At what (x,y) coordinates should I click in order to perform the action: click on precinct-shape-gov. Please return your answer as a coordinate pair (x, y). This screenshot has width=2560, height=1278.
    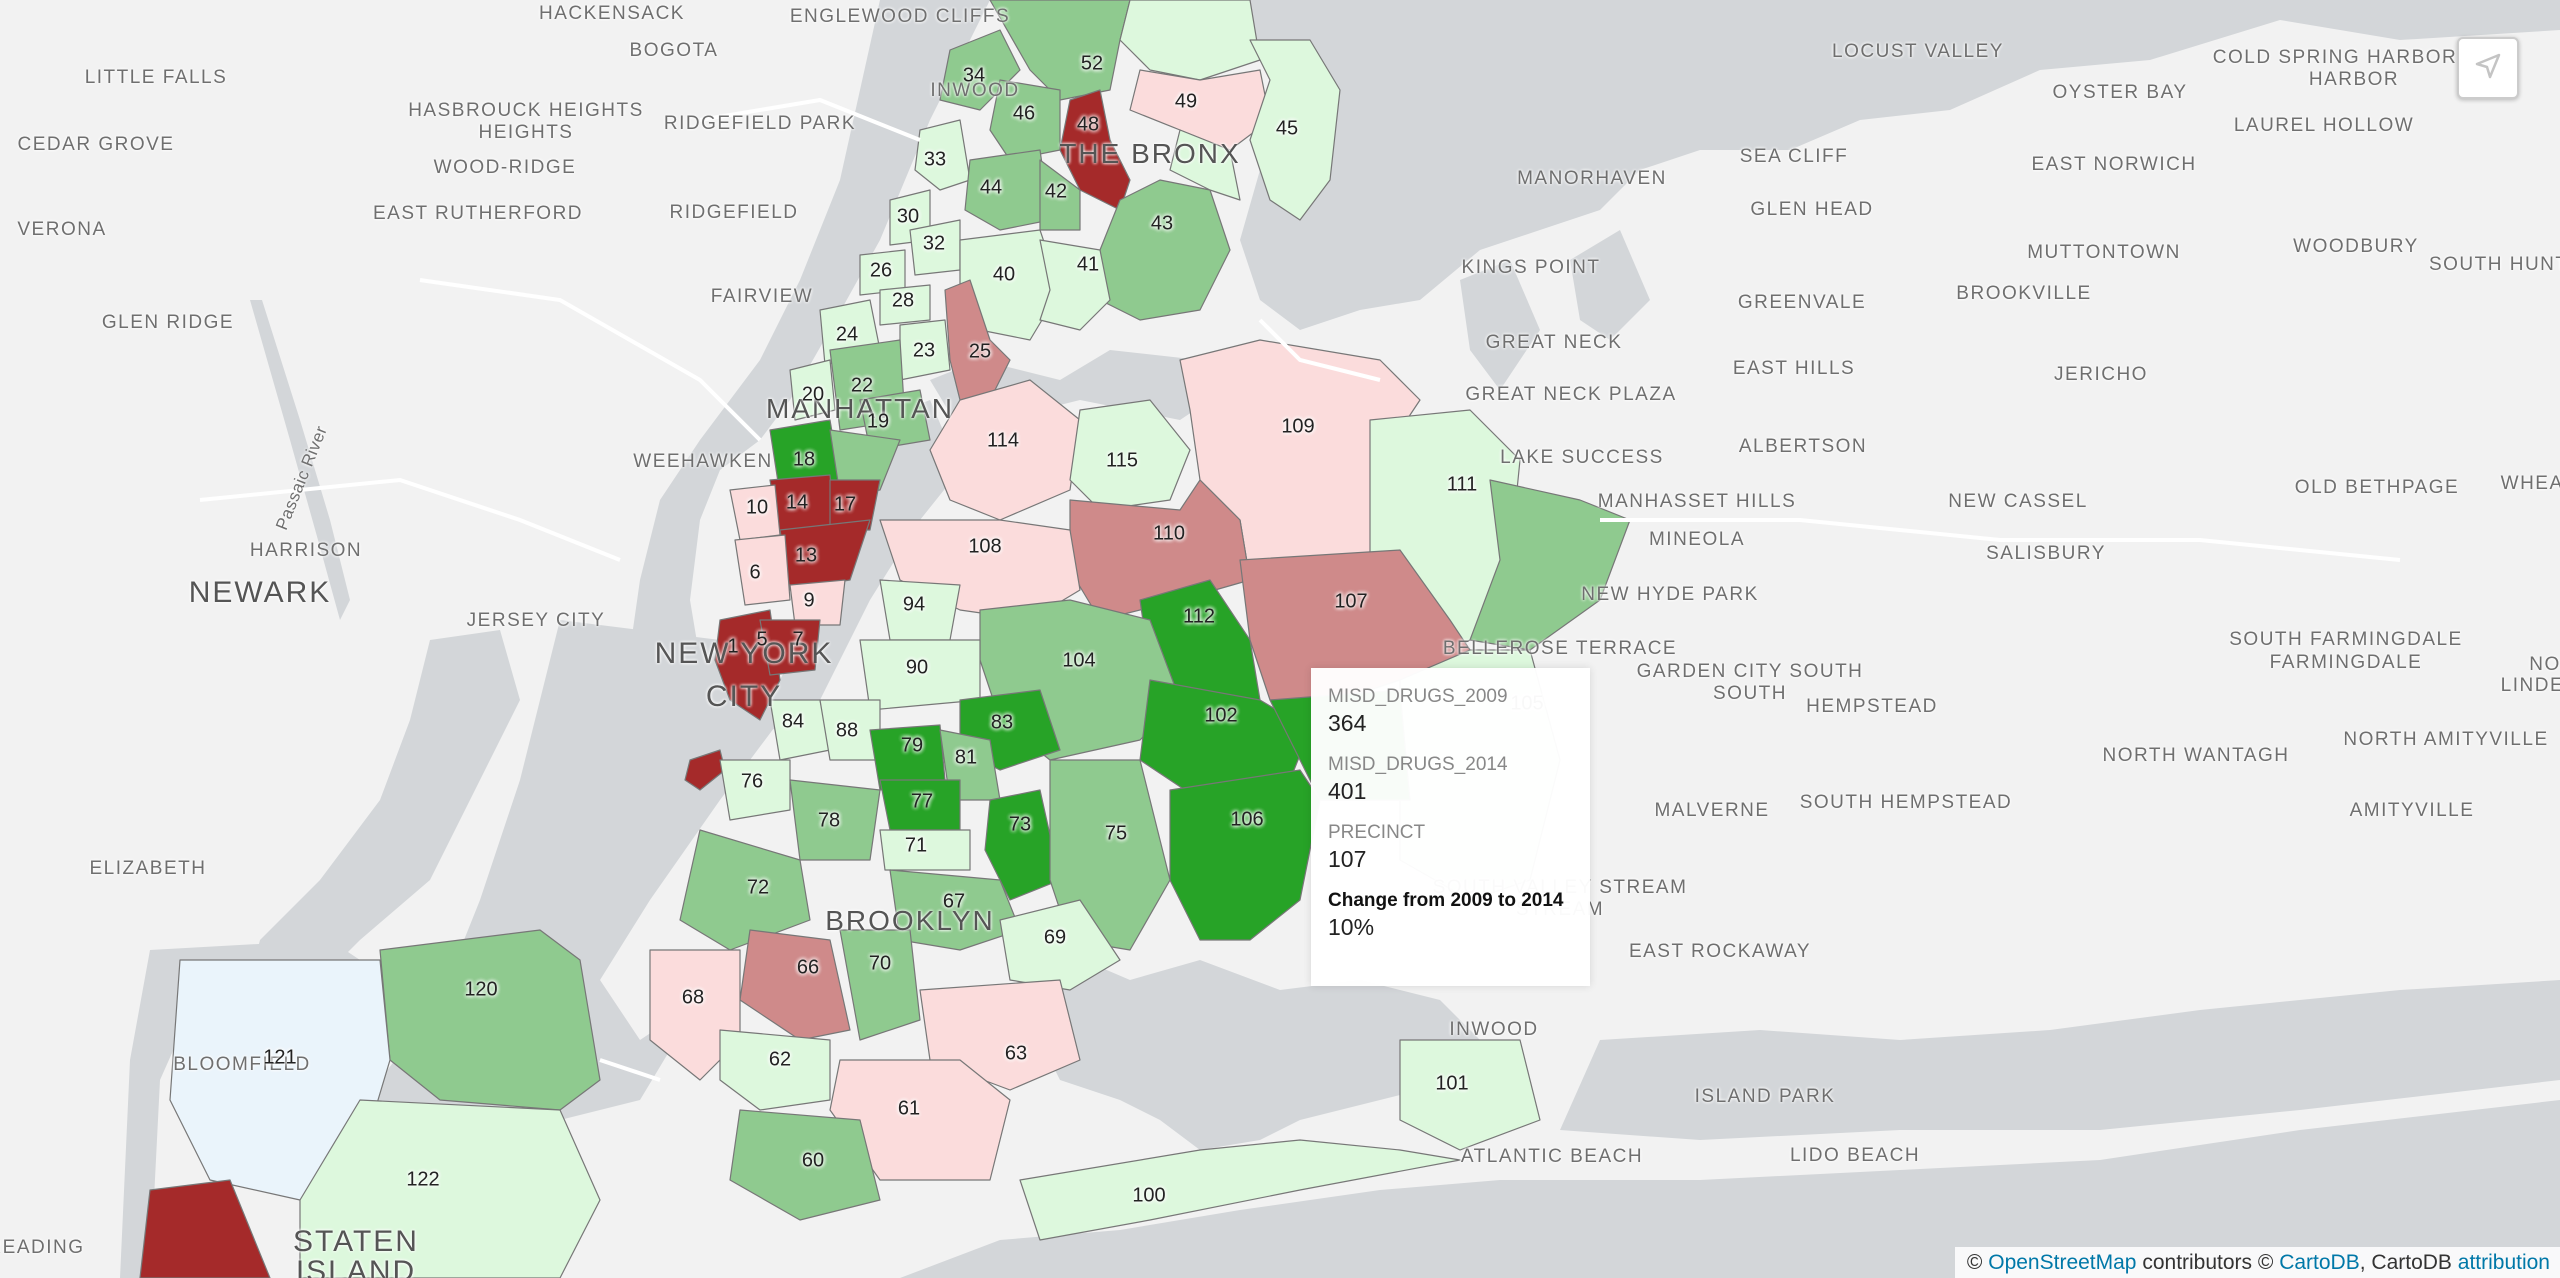
    Looking at the image, I should click on (705, 770).